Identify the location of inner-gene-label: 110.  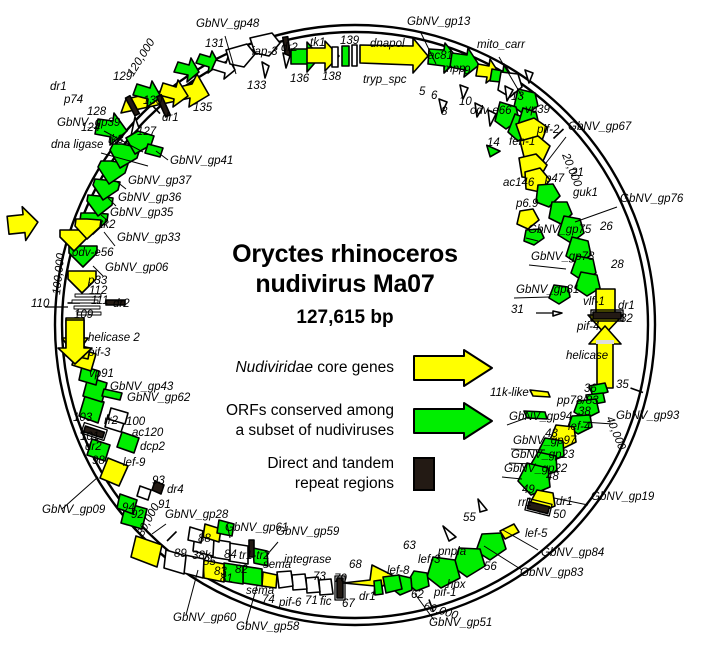
(40, 304).